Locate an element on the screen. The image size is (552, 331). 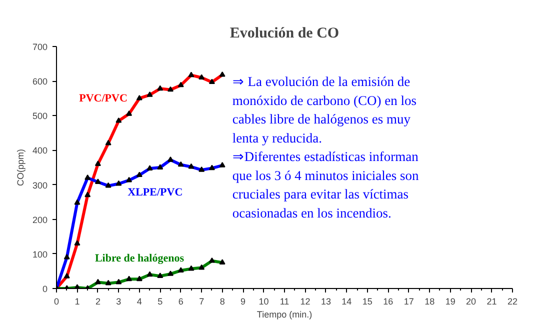
y-tick-label: 400 is located at coordinates (40, 151).